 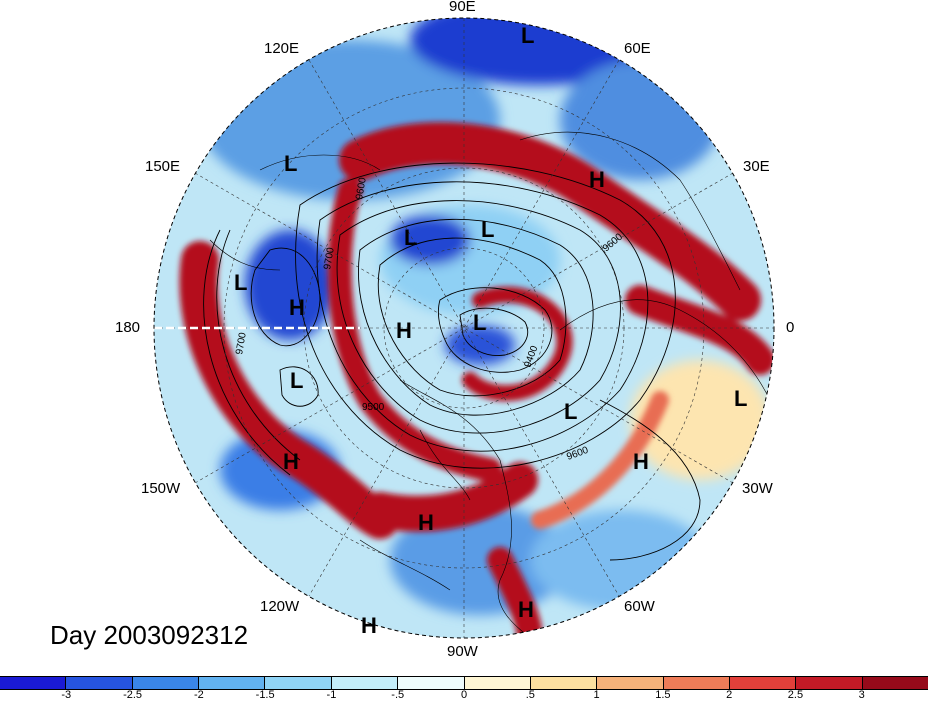 What do you see at coordinates (331, 695) in the screenshot?
I see `colorbar-tick-label: -1` at bounding box center [331, 695].